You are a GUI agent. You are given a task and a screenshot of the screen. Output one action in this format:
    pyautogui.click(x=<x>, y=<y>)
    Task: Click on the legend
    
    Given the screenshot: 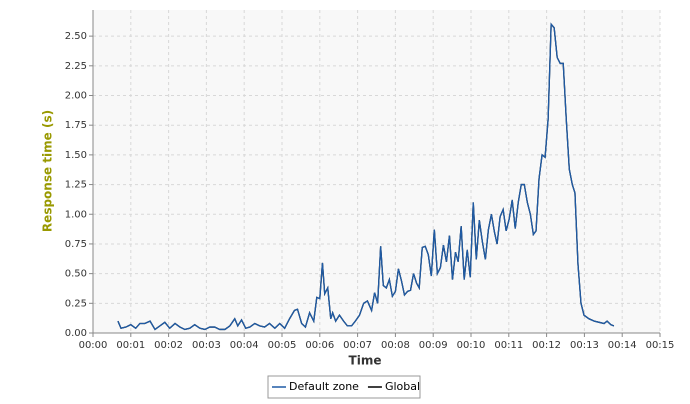 What is the action you would take?
    pyautogui.click(x=344, y=387)
    